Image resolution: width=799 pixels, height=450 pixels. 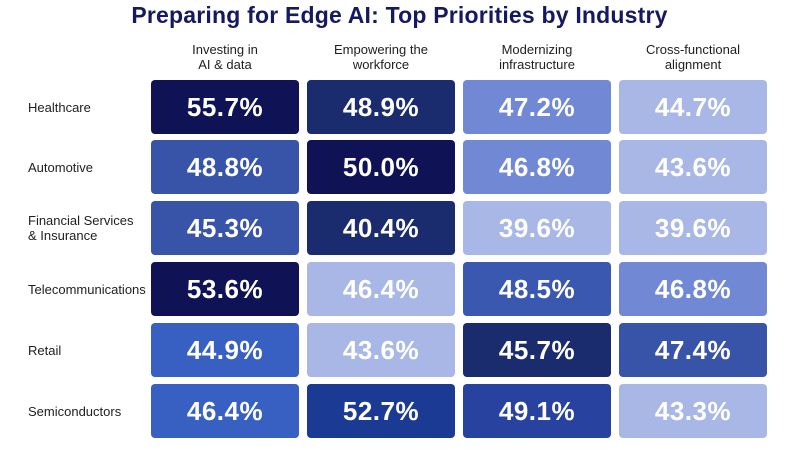 I want to click on heatmap-cell: 44.7%, so click(x=693, y=107).